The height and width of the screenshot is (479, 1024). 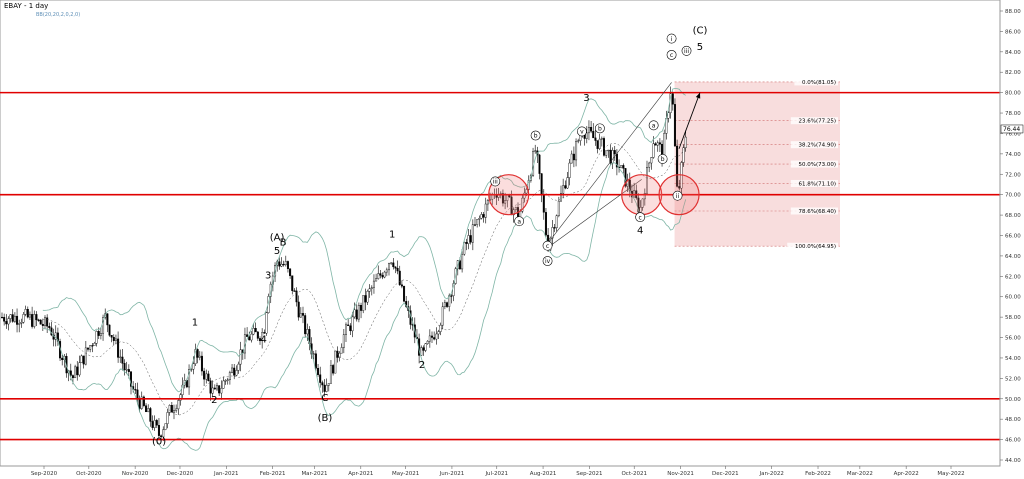 What do you see at coordinates (1013, 298) in the screenshot?
I see `y-tick-label: 60.00` at bounding box center [1013, 298].